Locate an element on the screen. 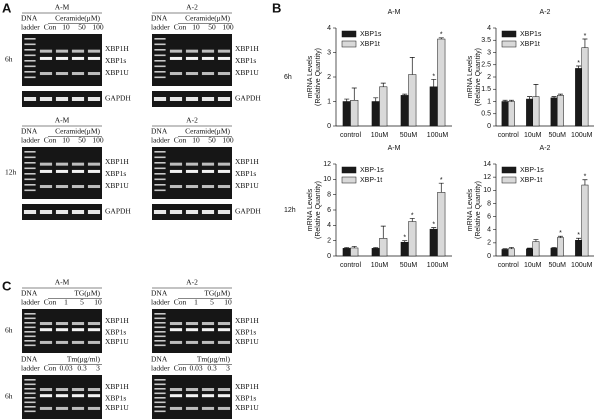 This screenshot has width=600, height=420. x-tick-label: control is located at coordinates (350, 135).